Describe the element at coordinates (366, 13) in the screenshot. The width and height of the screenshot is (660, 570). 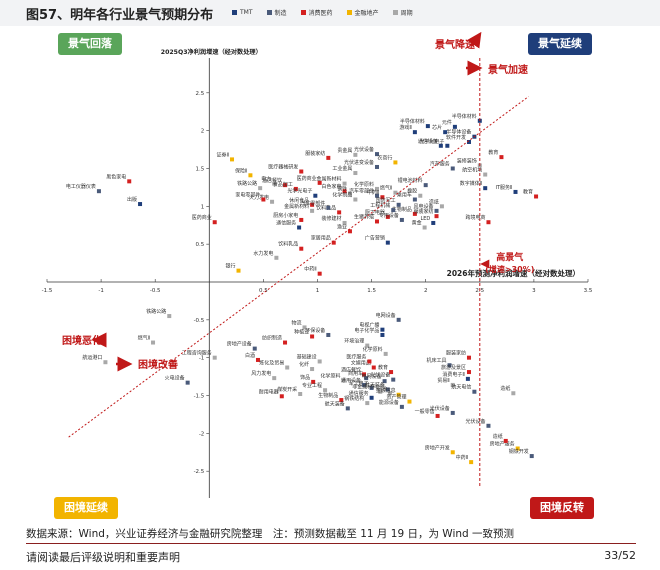
I see `legend-label: 金融地产` at that location.